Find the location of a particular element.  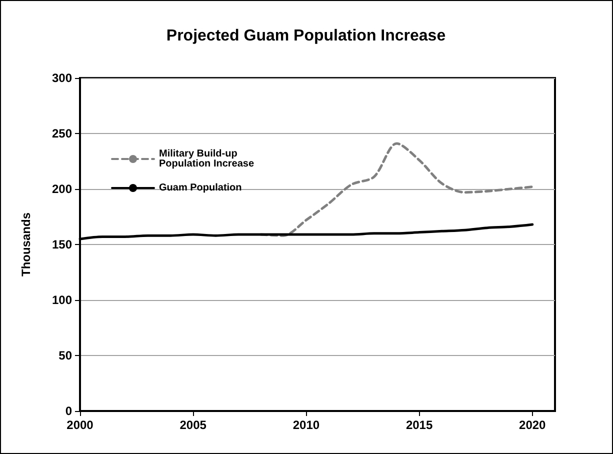

x-tick-label: 2005 is located at coordinates (193, 425).